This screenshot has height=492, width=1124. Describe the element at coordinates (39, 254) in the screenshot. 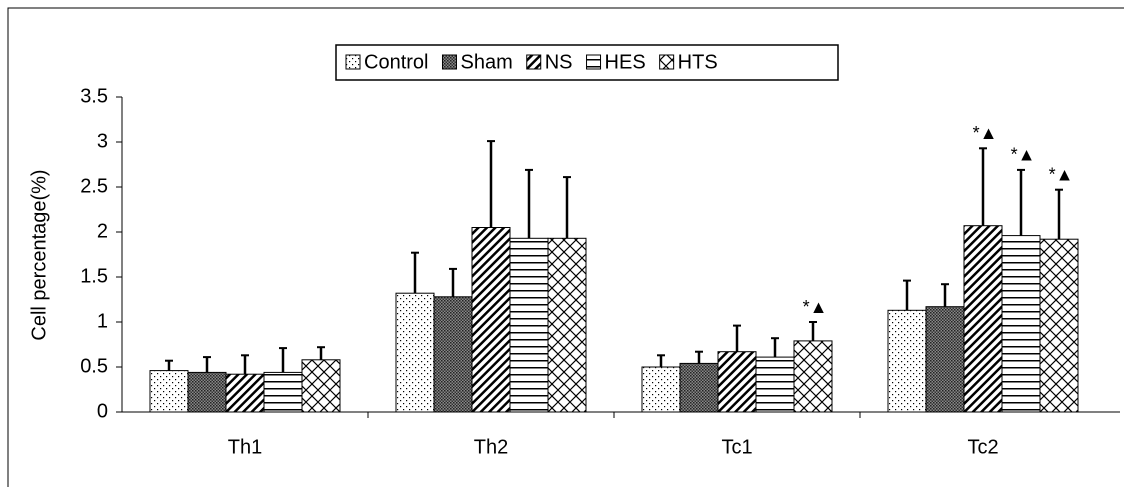

I see `y-axis-label: Cell percentage(%)` at that location.